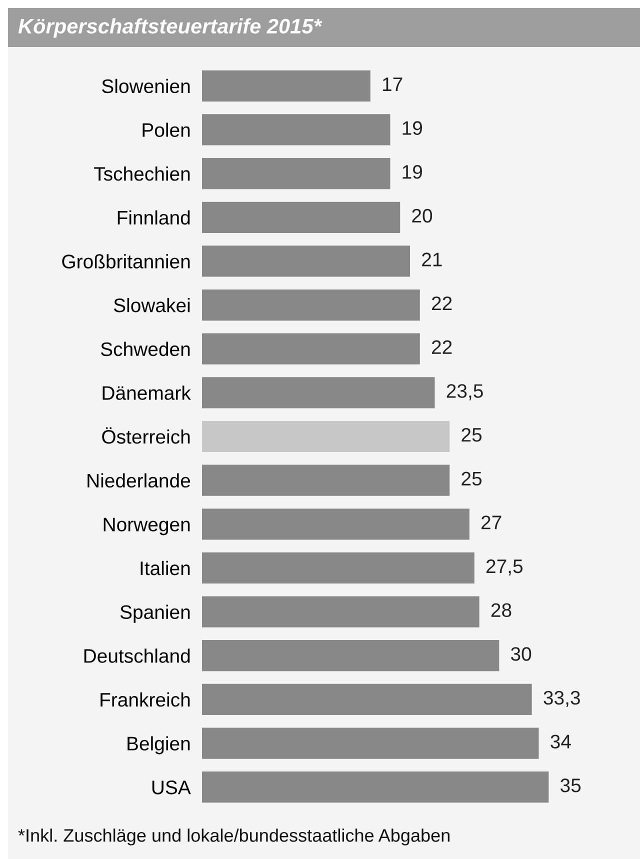  Describe the element at coordinates (171, 787) in the screenshot. I see `y-tick-label: USA` at that location.